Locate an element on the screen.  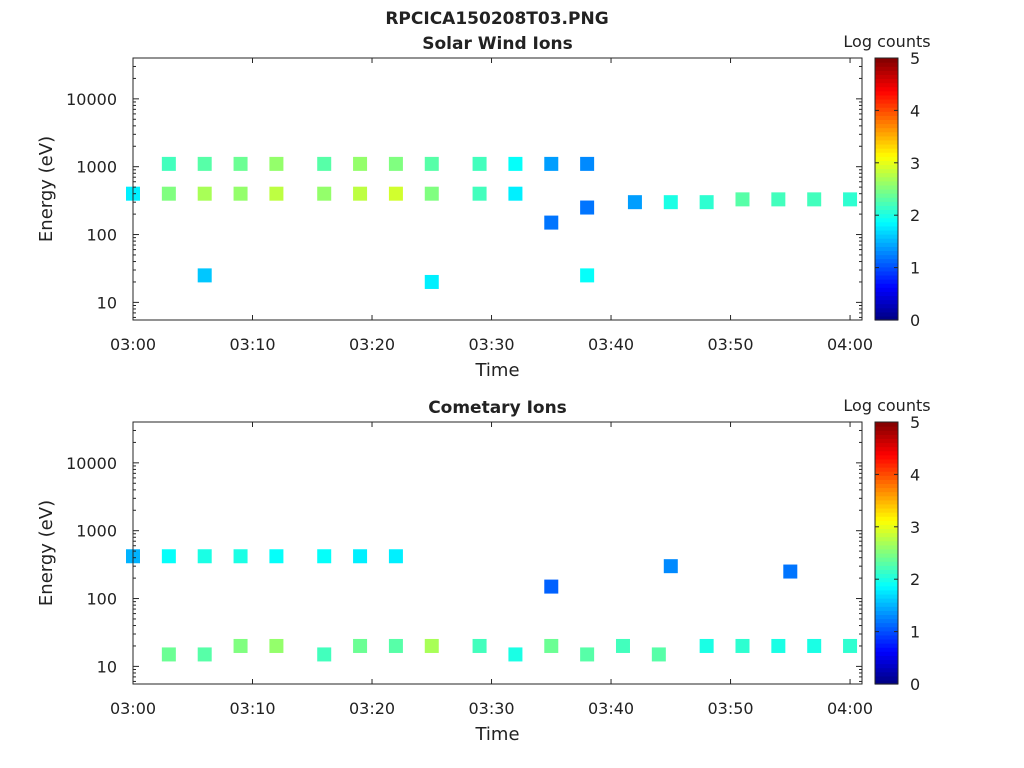
x-tick-label: 03:10 is located at coordinates (252, 344).